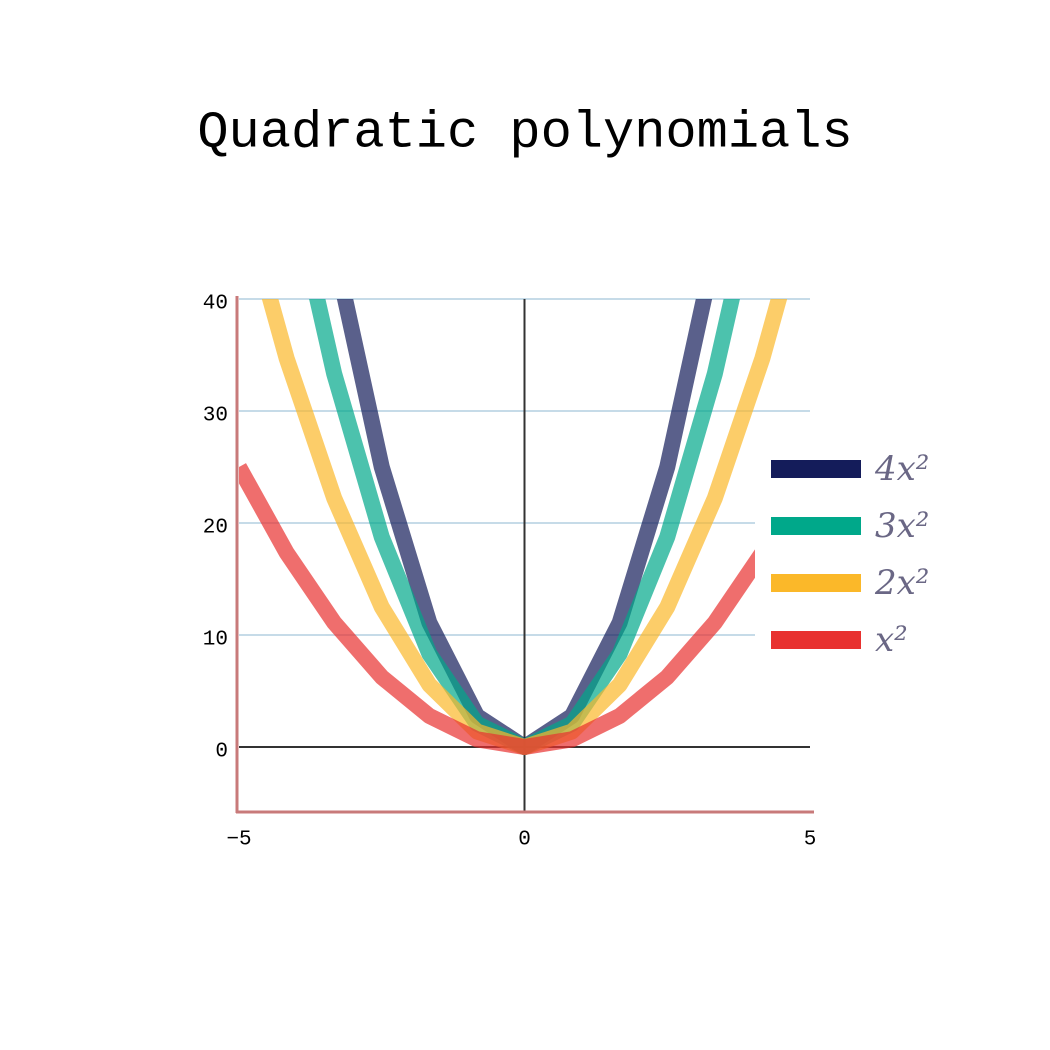 The height and width of the screenshot is (1050, 1050). I want to click on chart-title: Quadratic polynomials, so click(524, 133).